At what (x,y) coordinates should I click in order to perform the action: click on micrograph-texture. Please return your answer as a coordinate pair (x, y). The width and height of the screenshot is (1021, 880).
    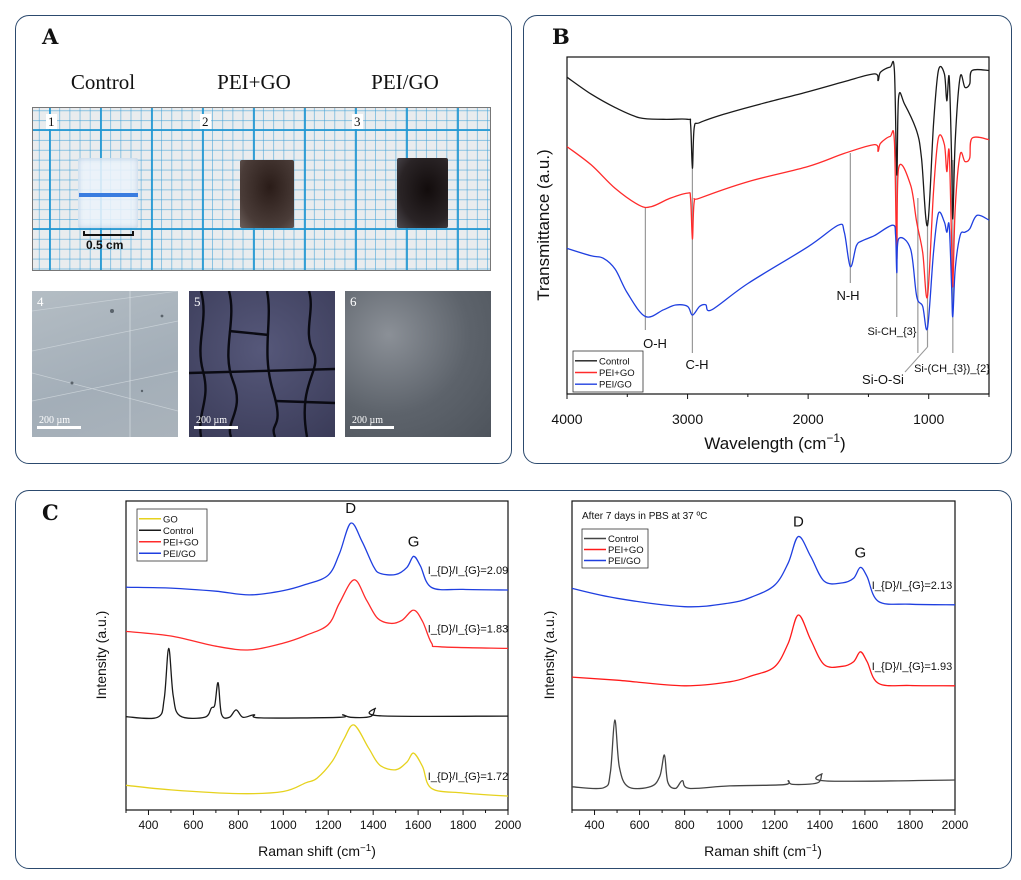
    Looking at the image, I should click on (105, 364).